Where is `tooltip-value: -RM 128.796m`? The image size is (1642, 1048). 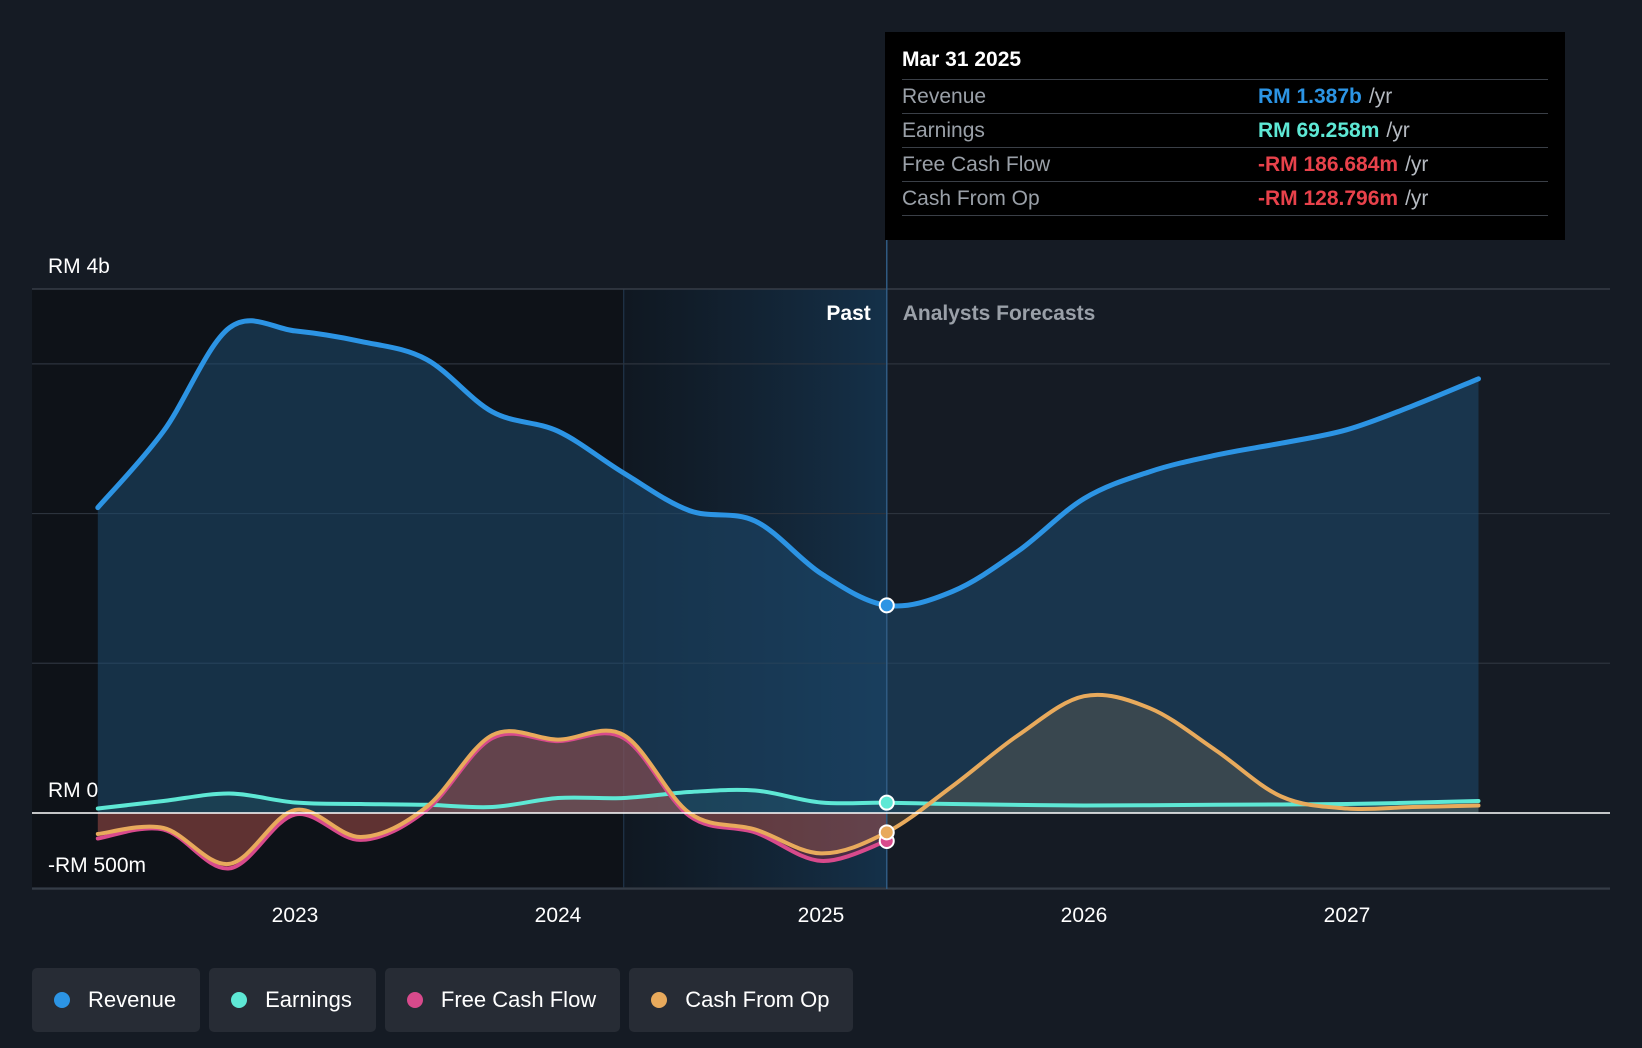
tooltip-value: -RM 128.796m is located at coordinates (1328, 198).